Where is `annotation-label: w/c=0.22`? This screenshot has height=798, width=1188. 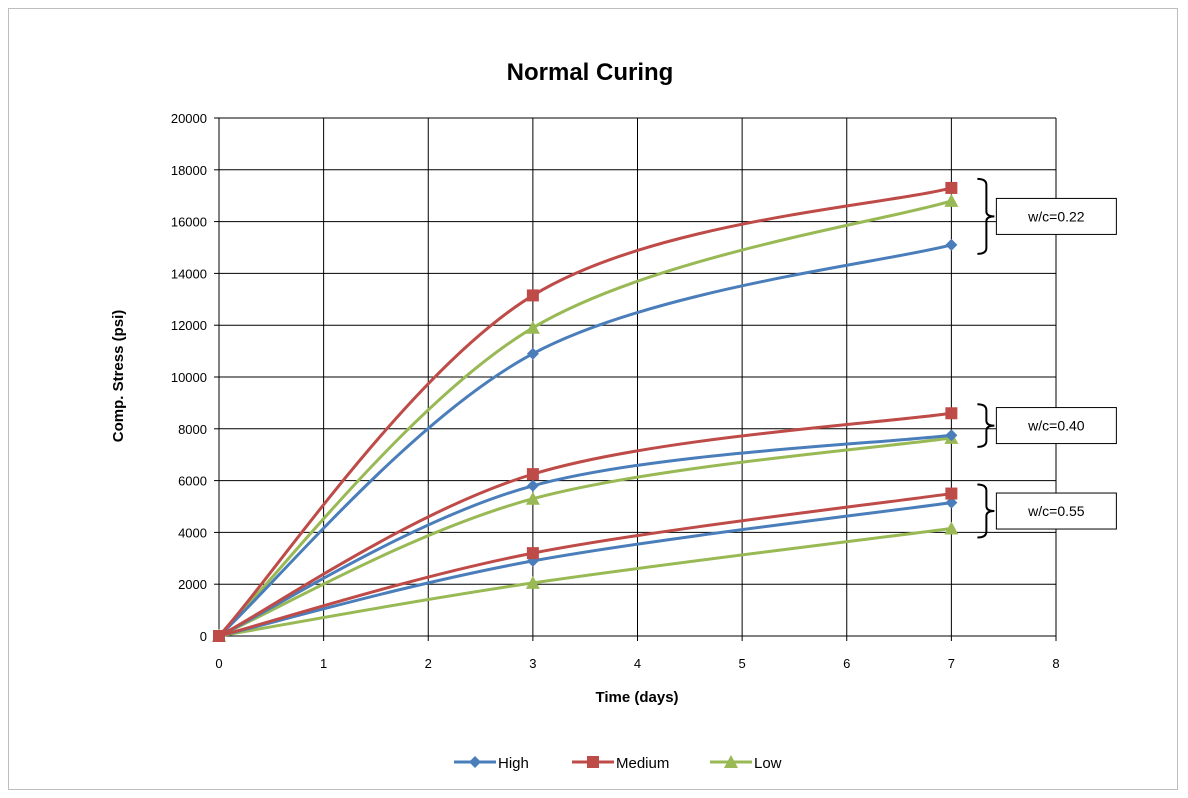
annotation-label: w/c=0.22 is located at coordinates (1056, 216).